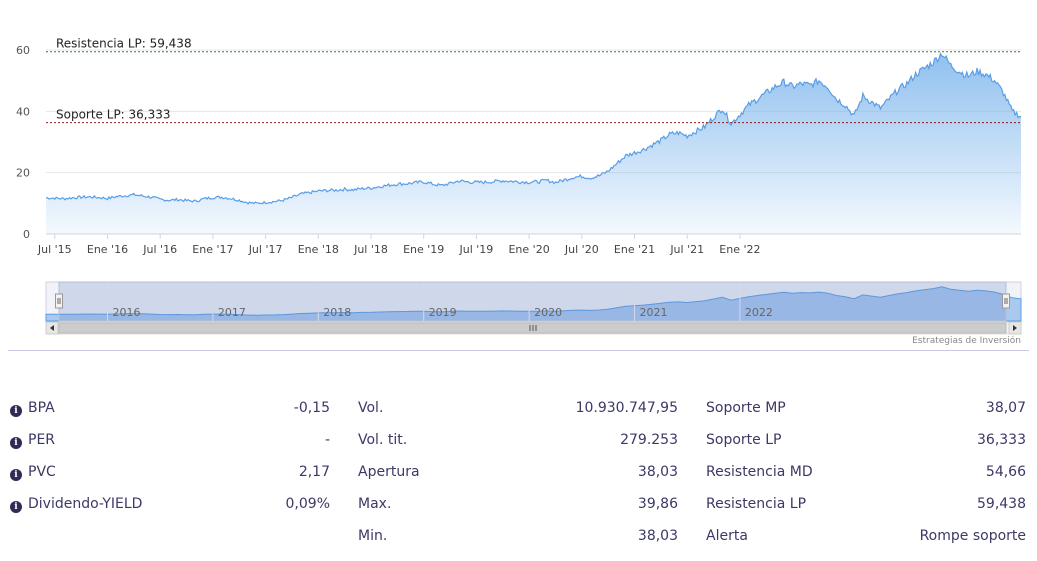  I want to click on navigator-year-label: 2019, so click(443, 312).